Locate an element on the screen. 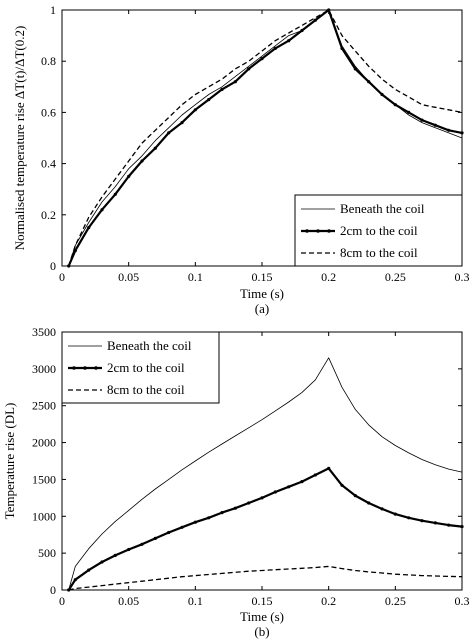 The height and width of the screenshot is (644, 474). panel-b-y-axis-label: Temperature rise (DL) is located at coordinates (9, 461).